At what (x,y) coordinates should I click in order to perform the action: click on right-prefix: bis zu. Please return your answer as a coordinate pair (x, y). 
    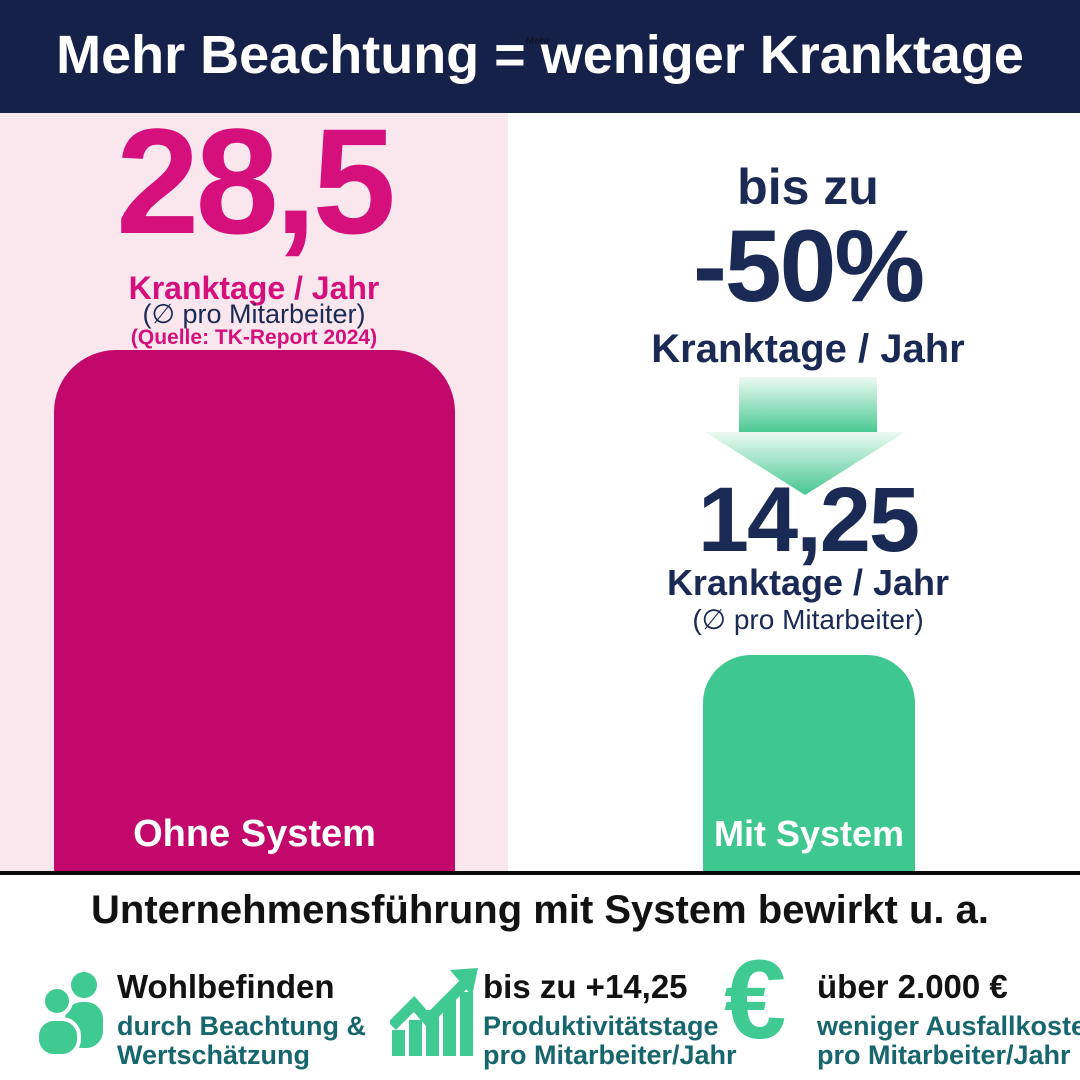
    Looking at the image, I should click on (808, 187).